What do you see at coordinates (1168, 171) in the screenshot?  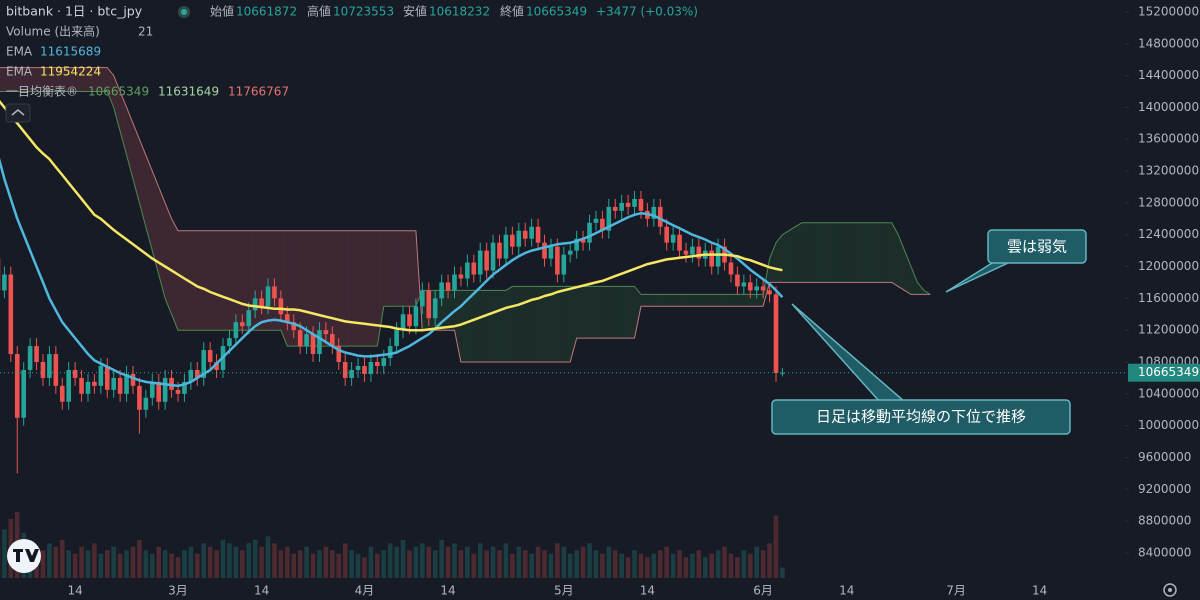 I see `y-tick-label: 13200000` at bounding box center [1168, 171].